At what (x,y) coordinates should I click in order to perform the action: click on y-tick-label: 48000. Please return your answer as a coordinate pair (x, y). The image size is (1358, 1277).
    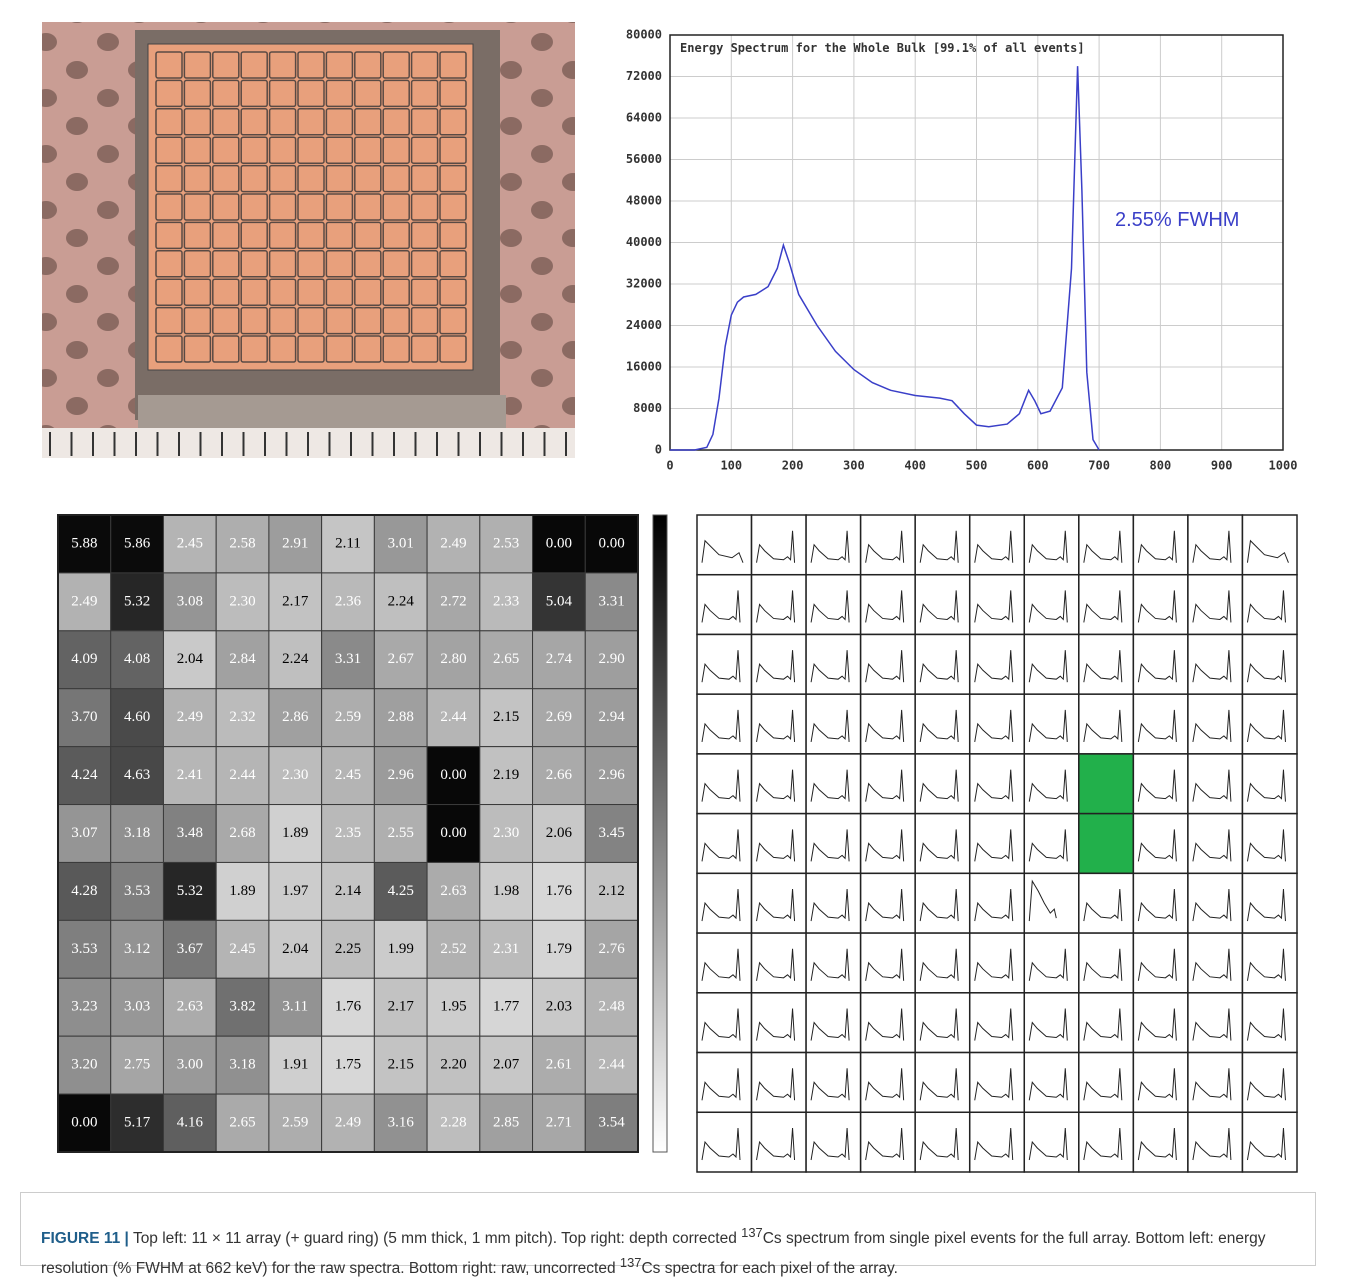
    Looking at the image, I should click on (644, 201).